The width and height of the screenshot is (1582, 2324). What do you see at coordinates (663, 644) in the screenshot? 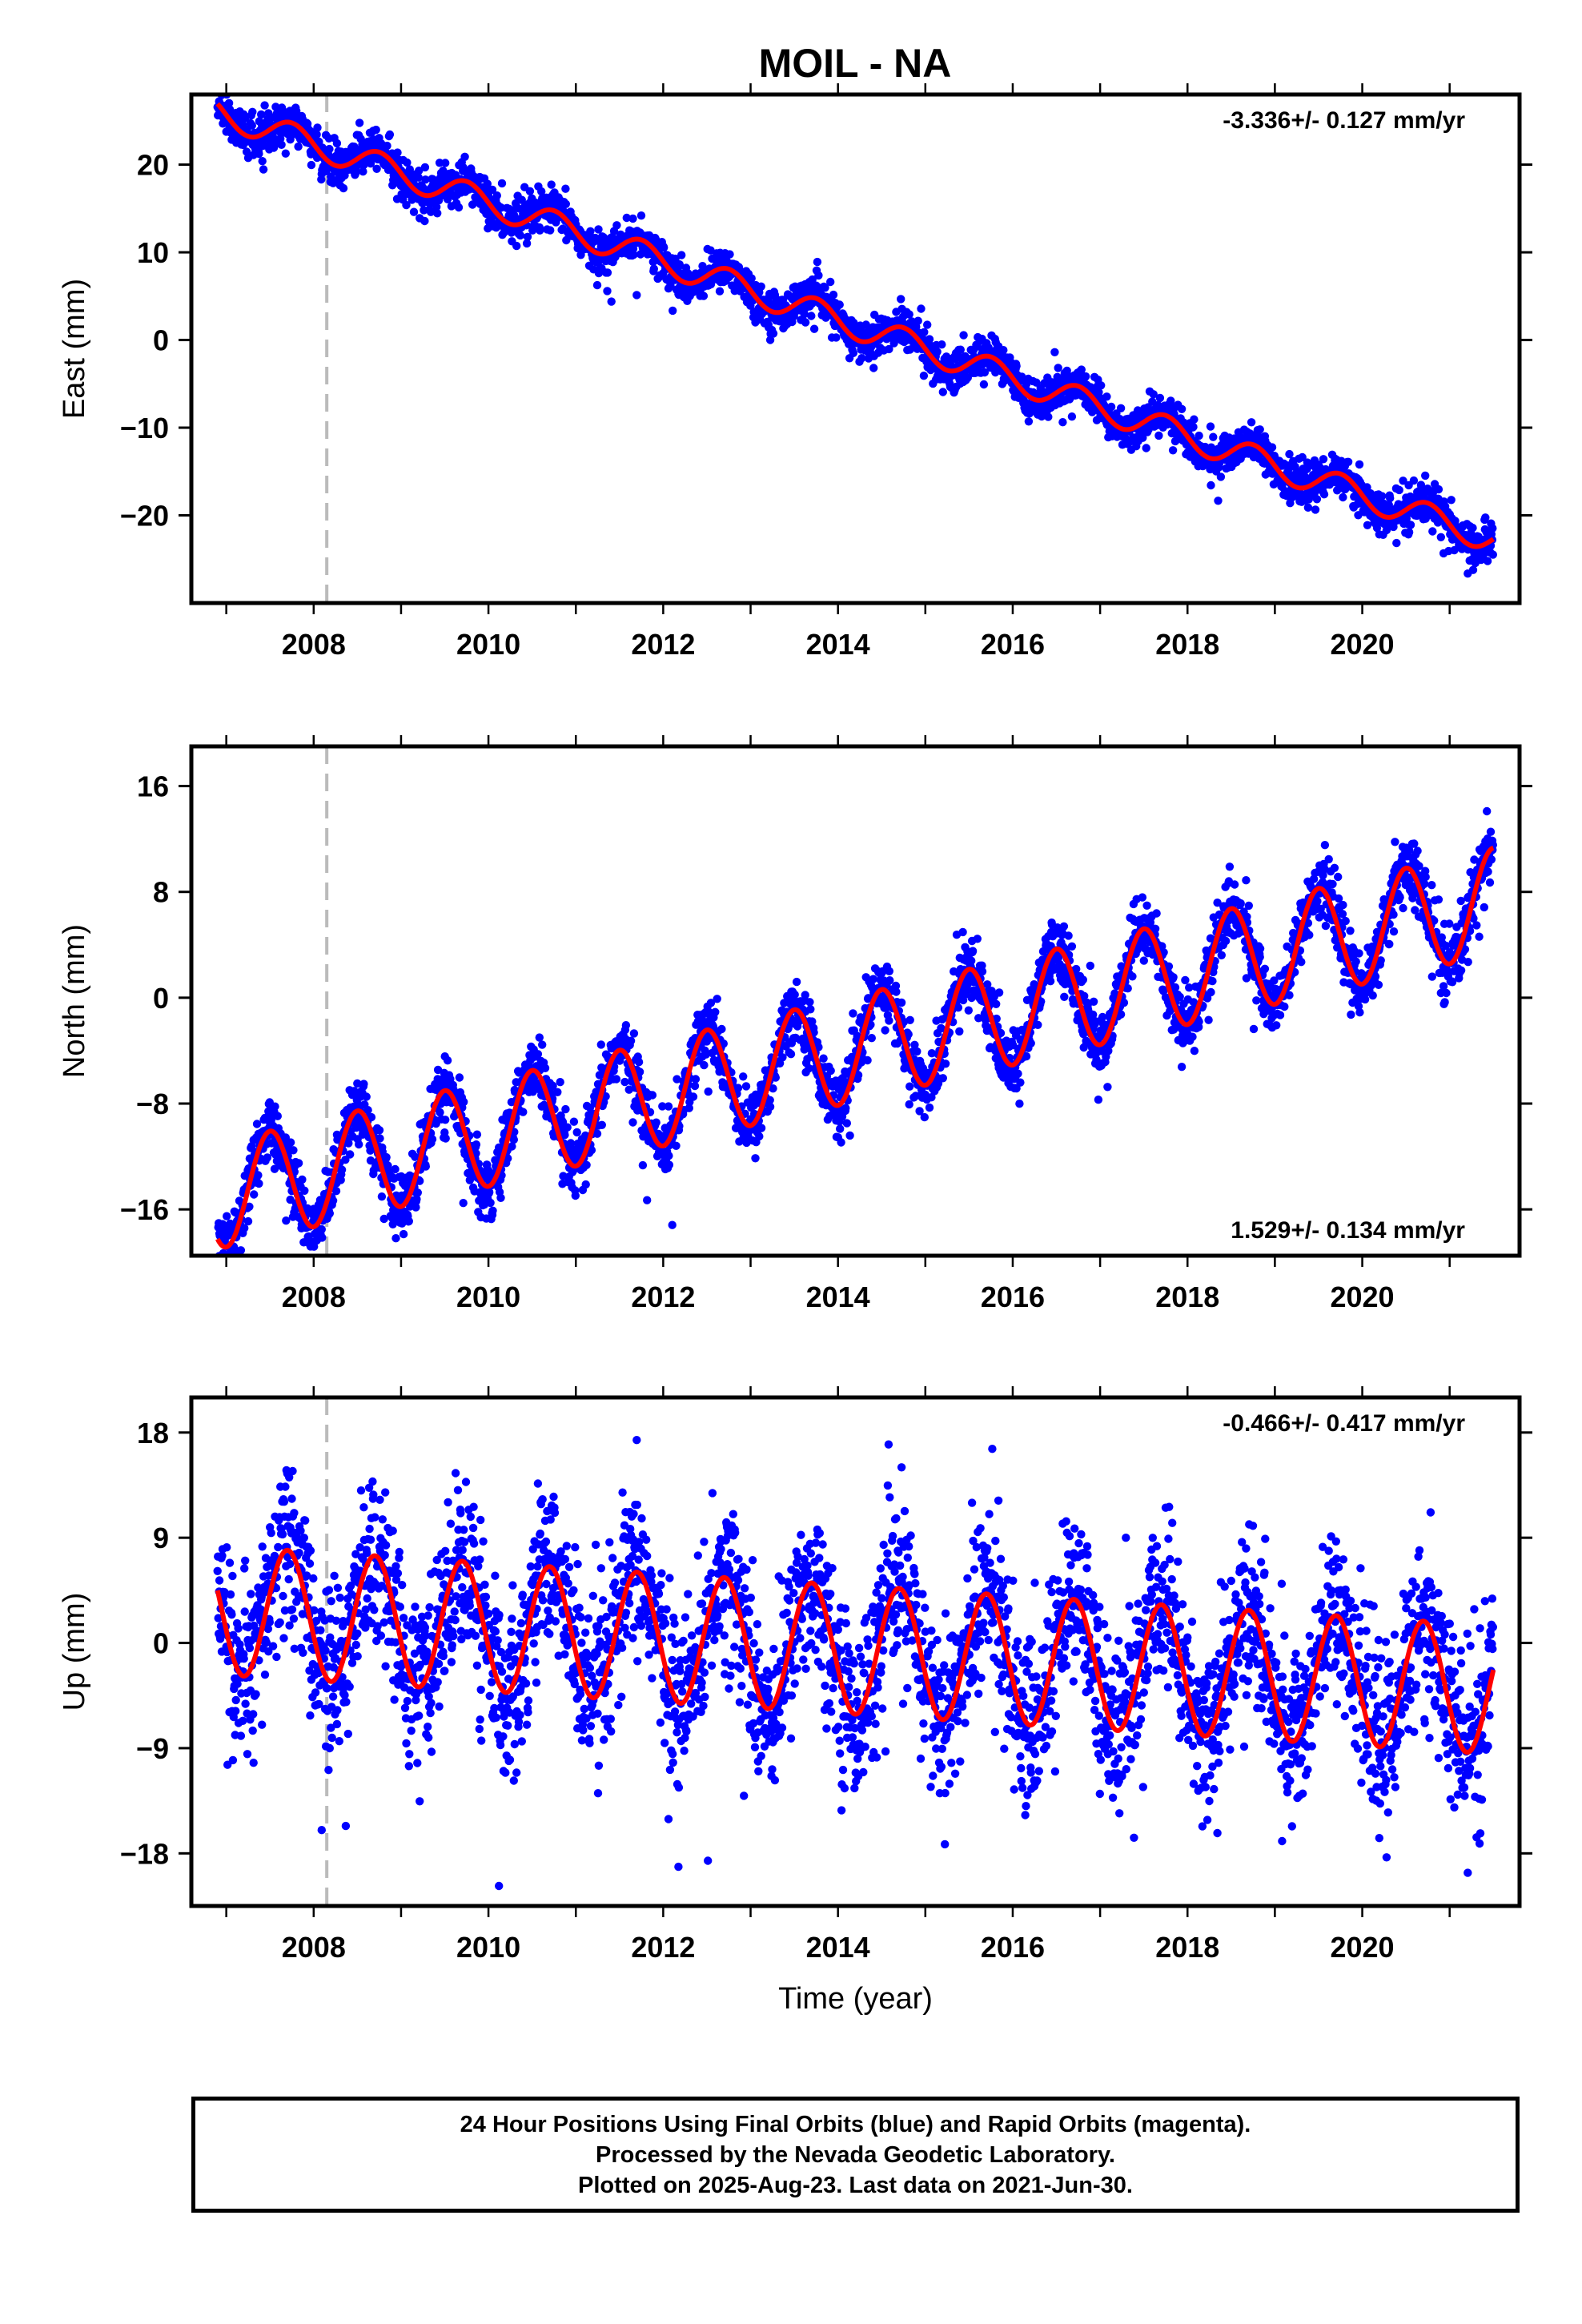
I see `x-tick-label: 2012` at bounding box center [663, 644].